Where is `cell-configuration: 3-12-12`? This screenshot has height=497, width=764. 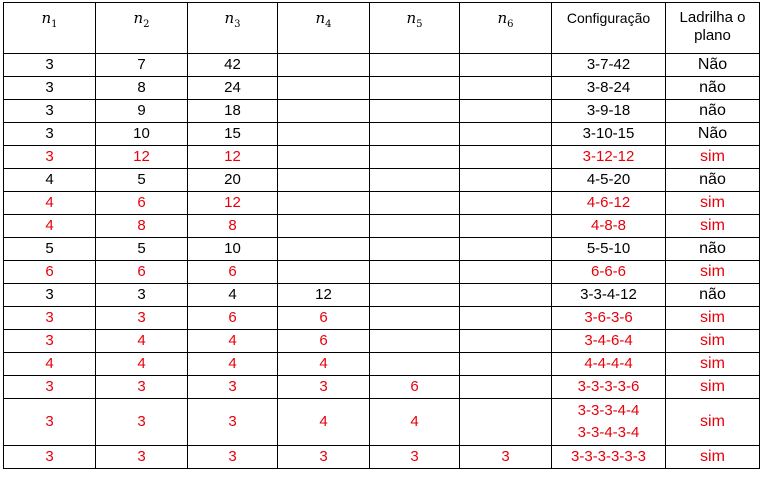 cell-configuration: 3-12-12 is located at coordinates (608, 157).